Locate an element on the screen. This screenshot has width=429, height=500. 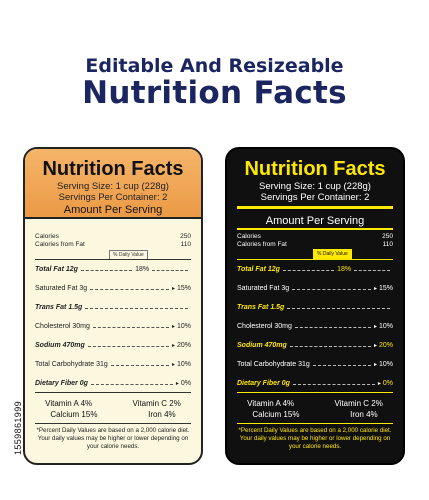
headline-nutrition-facts: Nutrition Facts is located at coordinates (214, 93).